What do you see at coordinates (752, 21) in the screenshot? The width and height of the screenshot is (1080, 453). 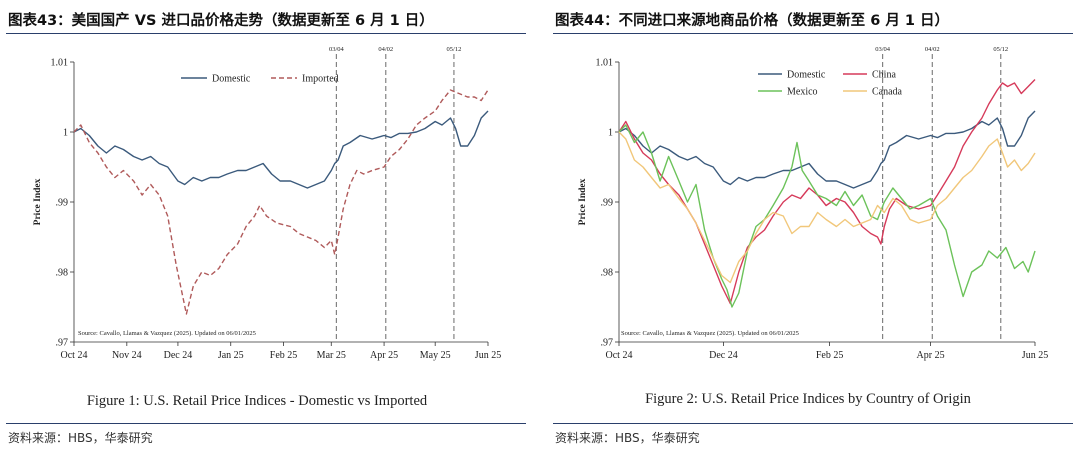 I see `right-exhibit-title: 图表44：不同进口来源地商品价格（数据更新至 6 月 1 日）` at bounding box center [752, 21].